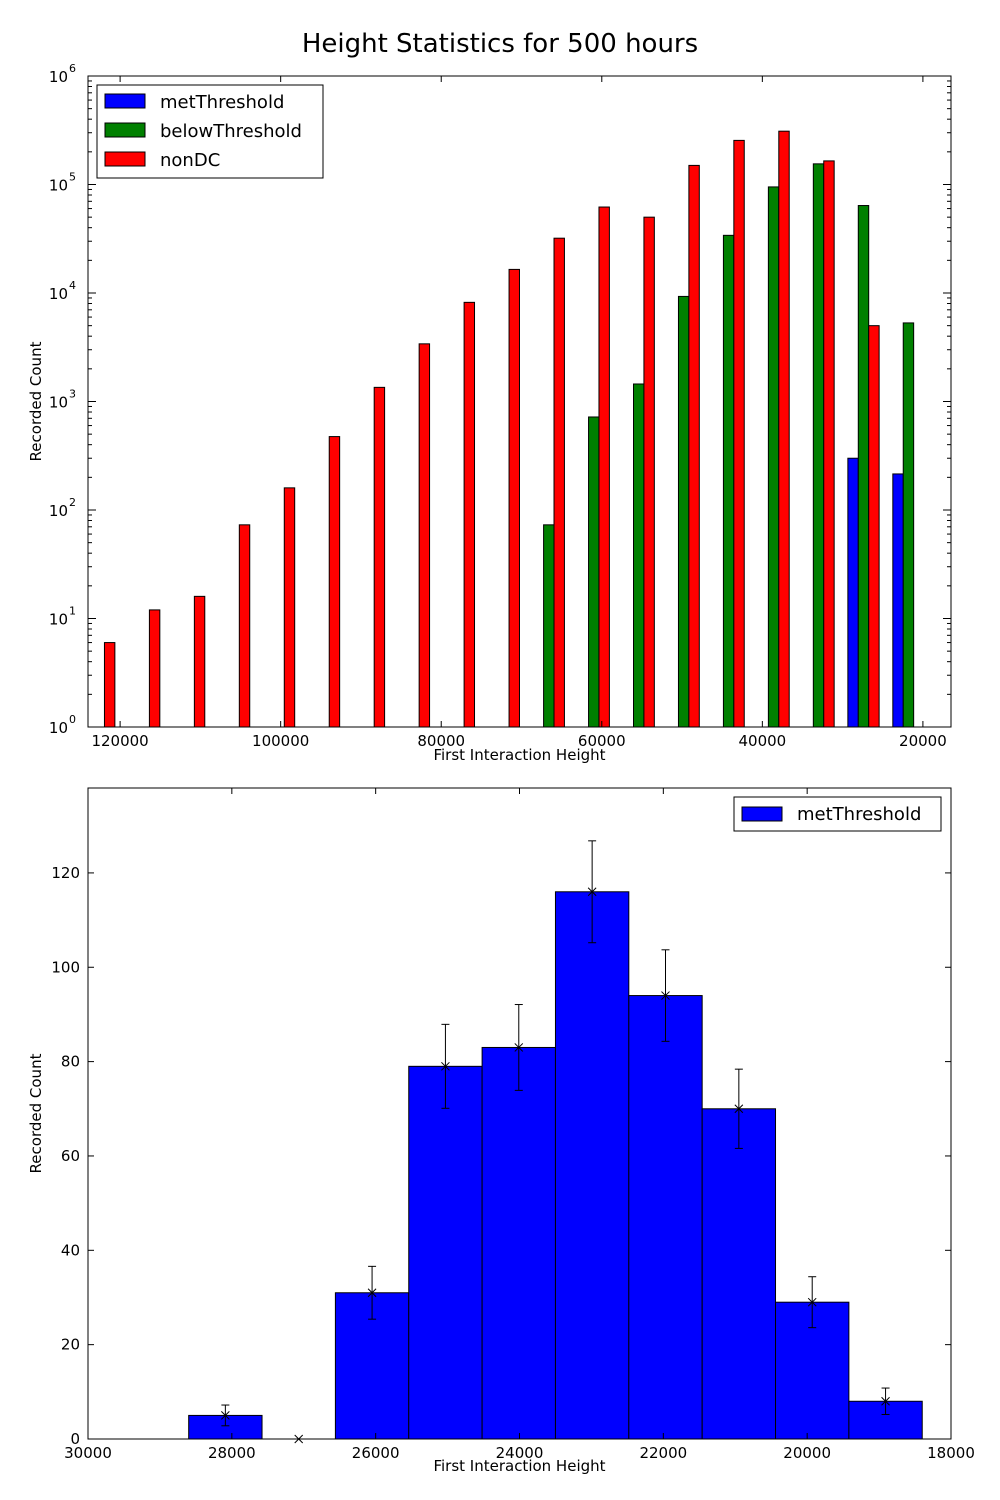 The height and width of the screenshot is (1500, 1000). I want to click on y-tick-exponent: 2, so click(72, 502).